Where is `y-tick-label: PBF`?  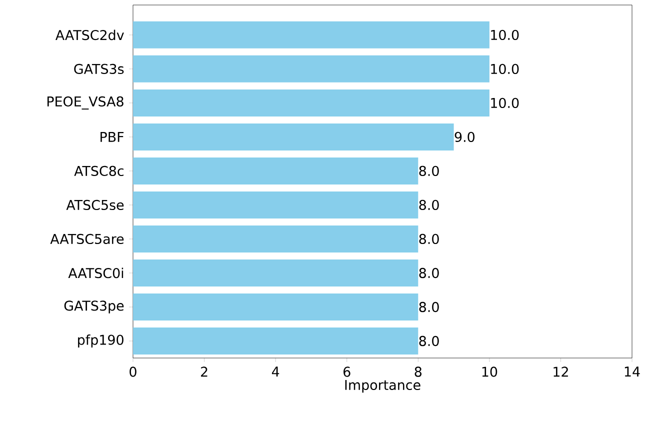 y-tick-label: PBF is located at coordinates (112, 137).